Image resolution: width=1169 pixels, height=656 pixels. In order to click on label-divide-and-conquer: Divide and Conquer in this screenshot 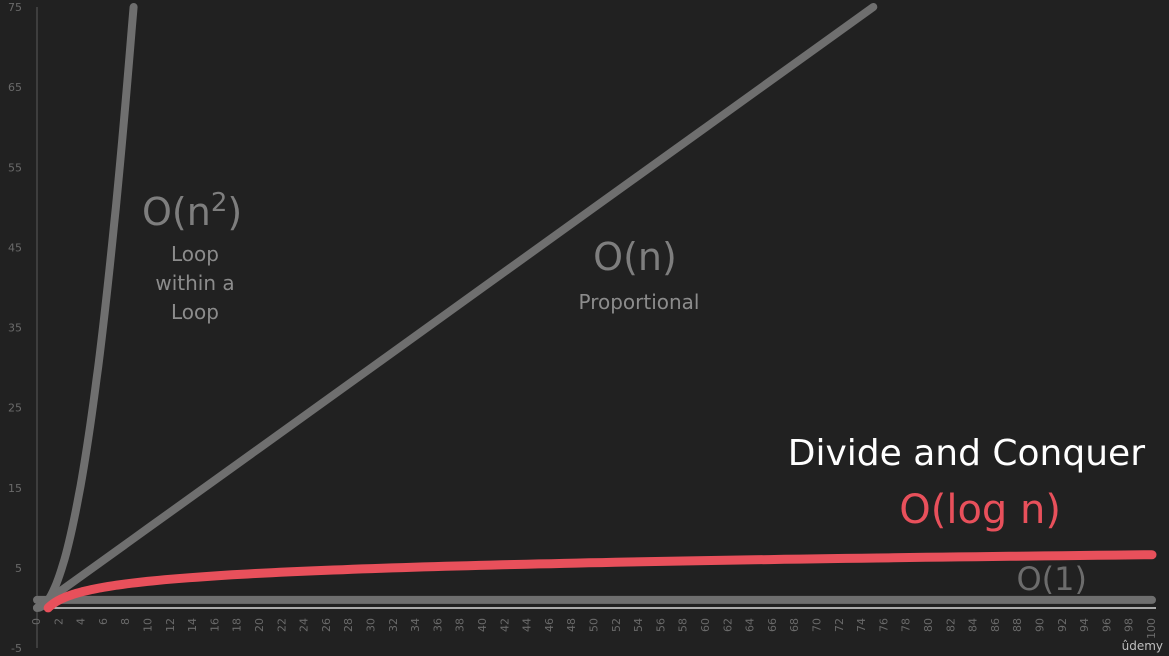, I will do `click(966, 453)`.